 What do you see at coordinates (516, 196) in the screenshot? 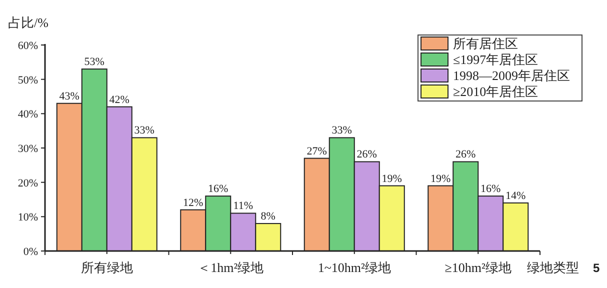
I see `data-label: 14%` at bounding box center [516, 196].